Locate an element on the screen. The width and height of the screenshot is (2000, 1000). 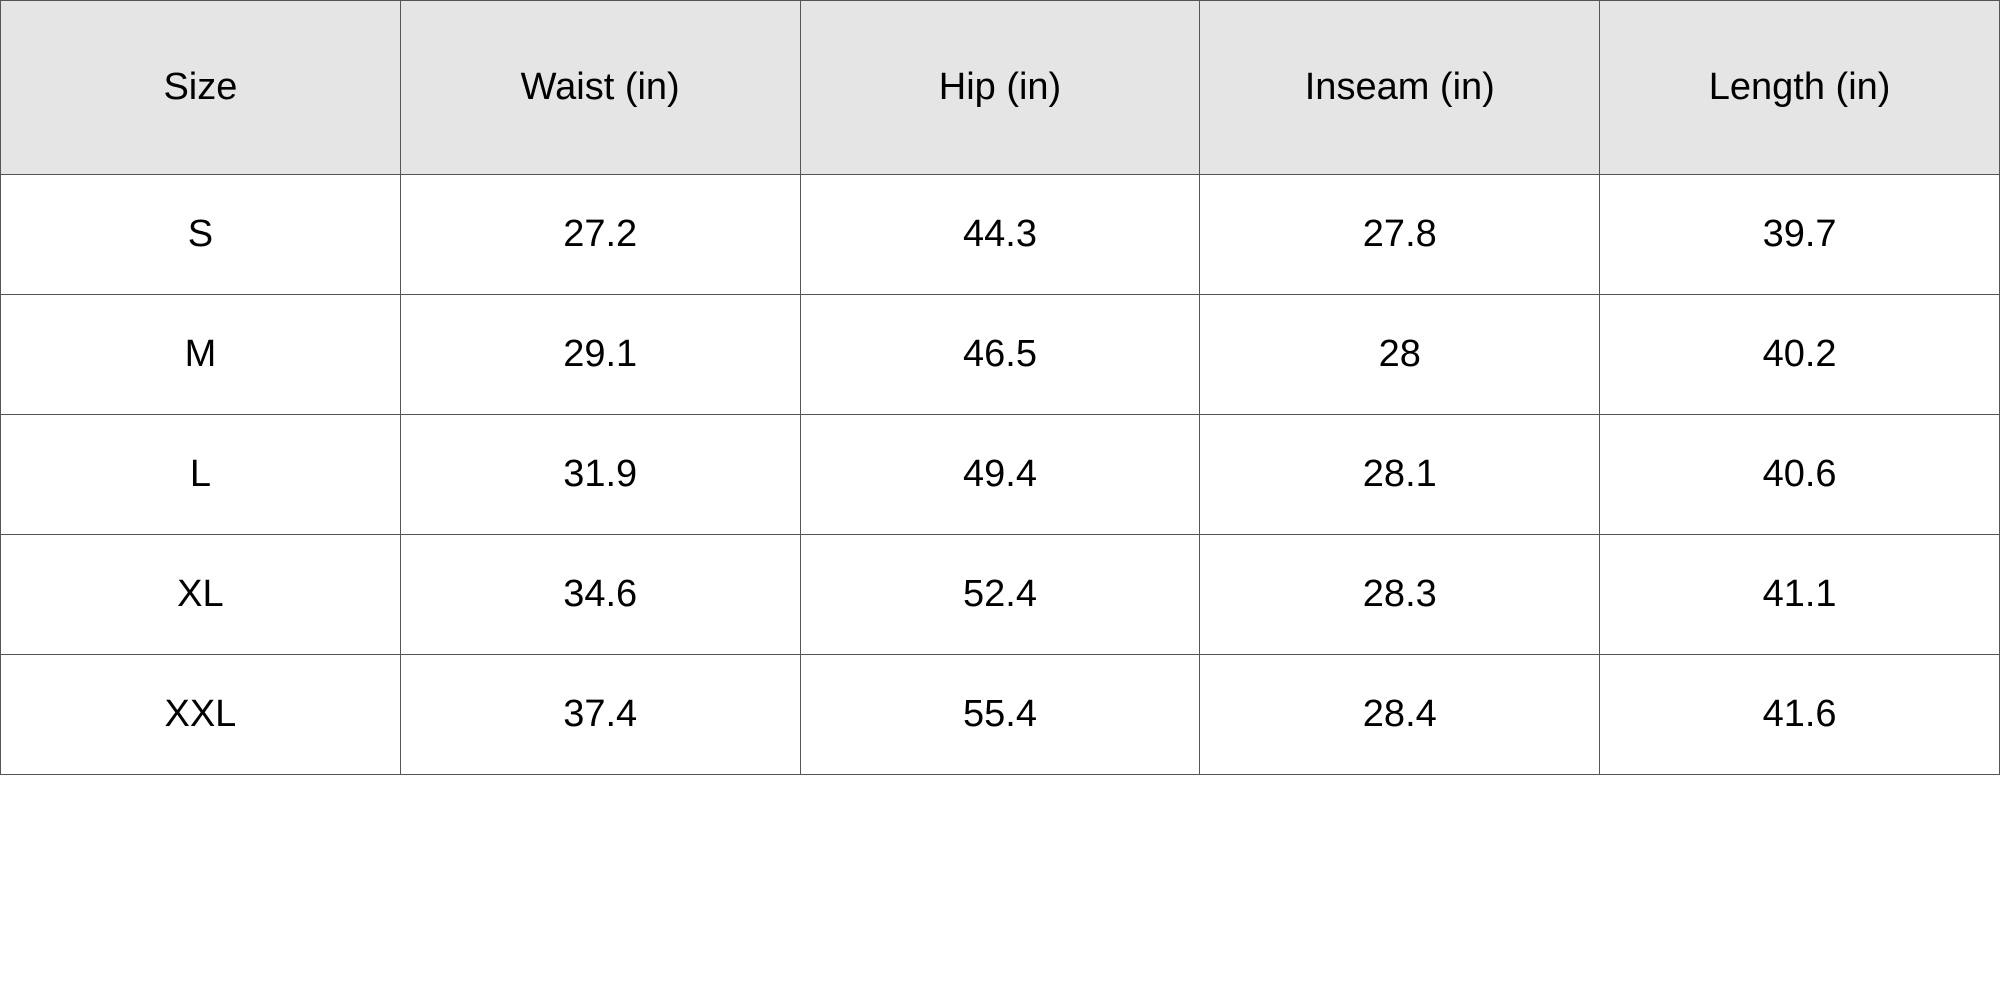
table-cell: 44.3 is located at coordinates (1000, 234).